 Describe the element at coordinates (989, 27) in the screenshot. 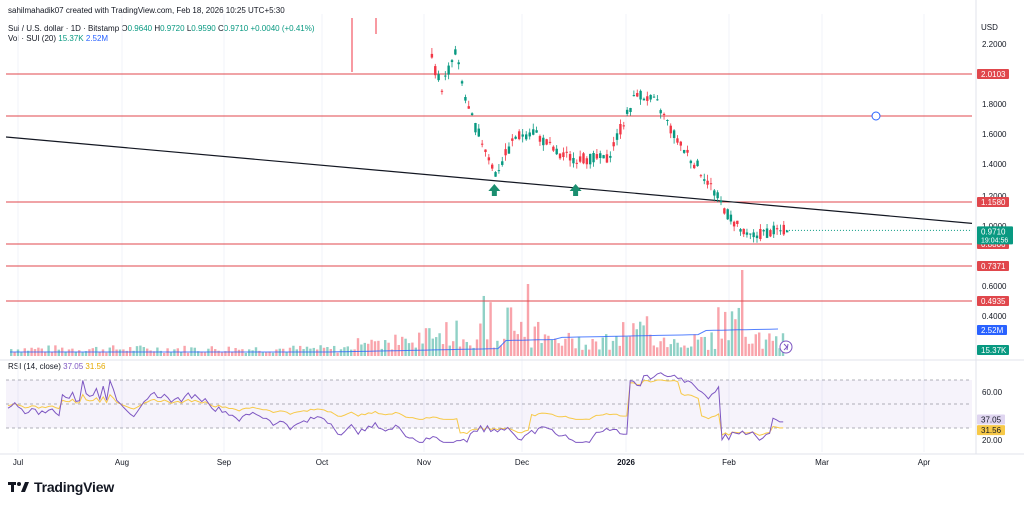

I see `axis-currency: USD` at that location.